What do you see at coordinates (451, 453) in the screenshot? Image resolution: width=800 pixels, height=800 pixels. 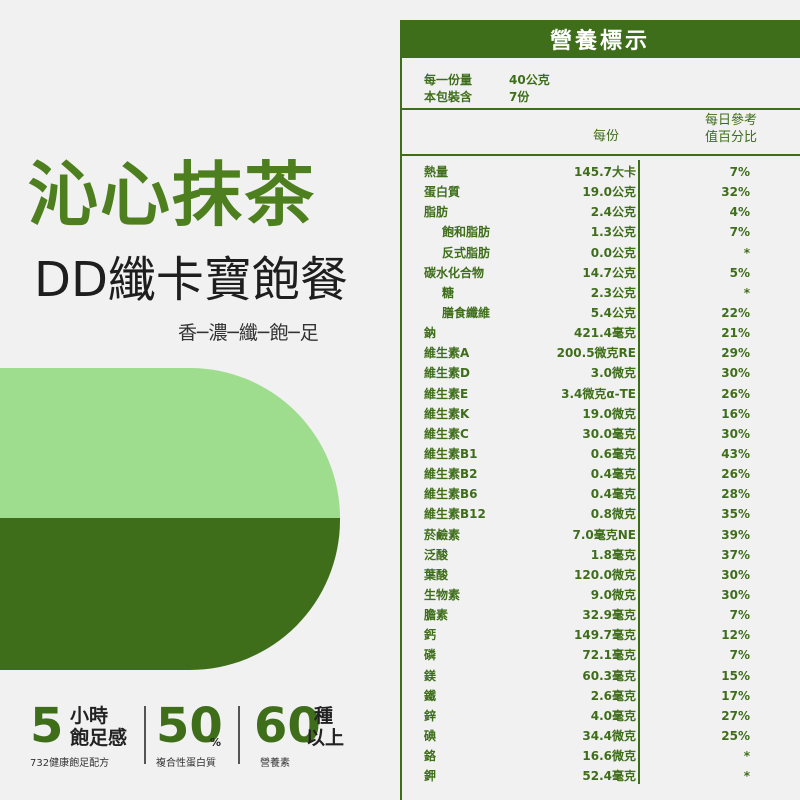 I see `nutrient-name: 維生素B1` at bounding box center [451, 453].